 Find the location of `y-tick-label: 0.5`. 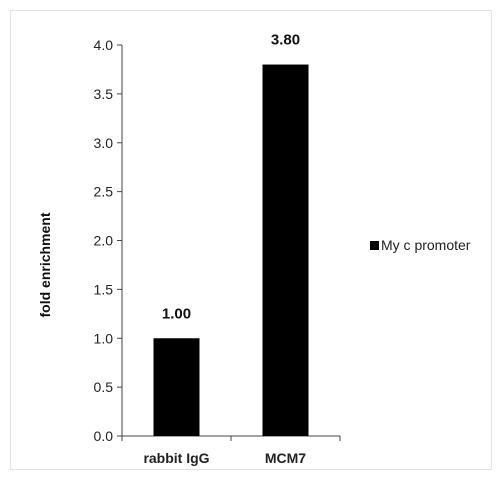

y-tick-label: 0.5 is located at coordinates (104, 387).